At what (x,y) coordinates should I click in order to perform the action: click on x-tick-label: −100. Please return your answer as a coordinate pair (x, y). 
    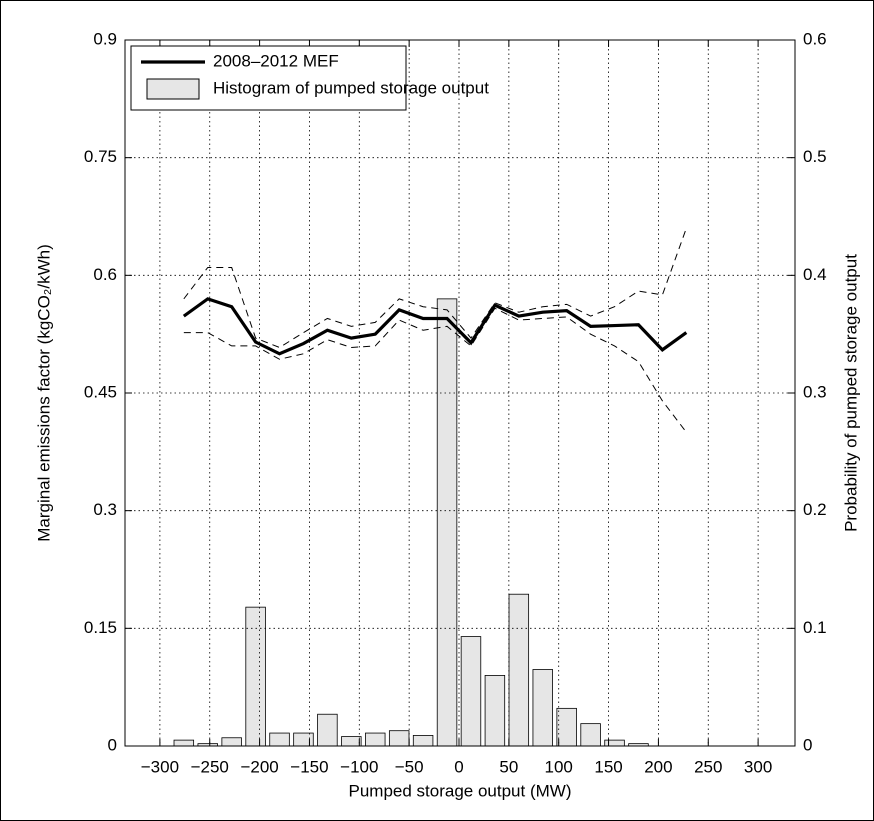
    Looking at the image, I should click on (359, 766).